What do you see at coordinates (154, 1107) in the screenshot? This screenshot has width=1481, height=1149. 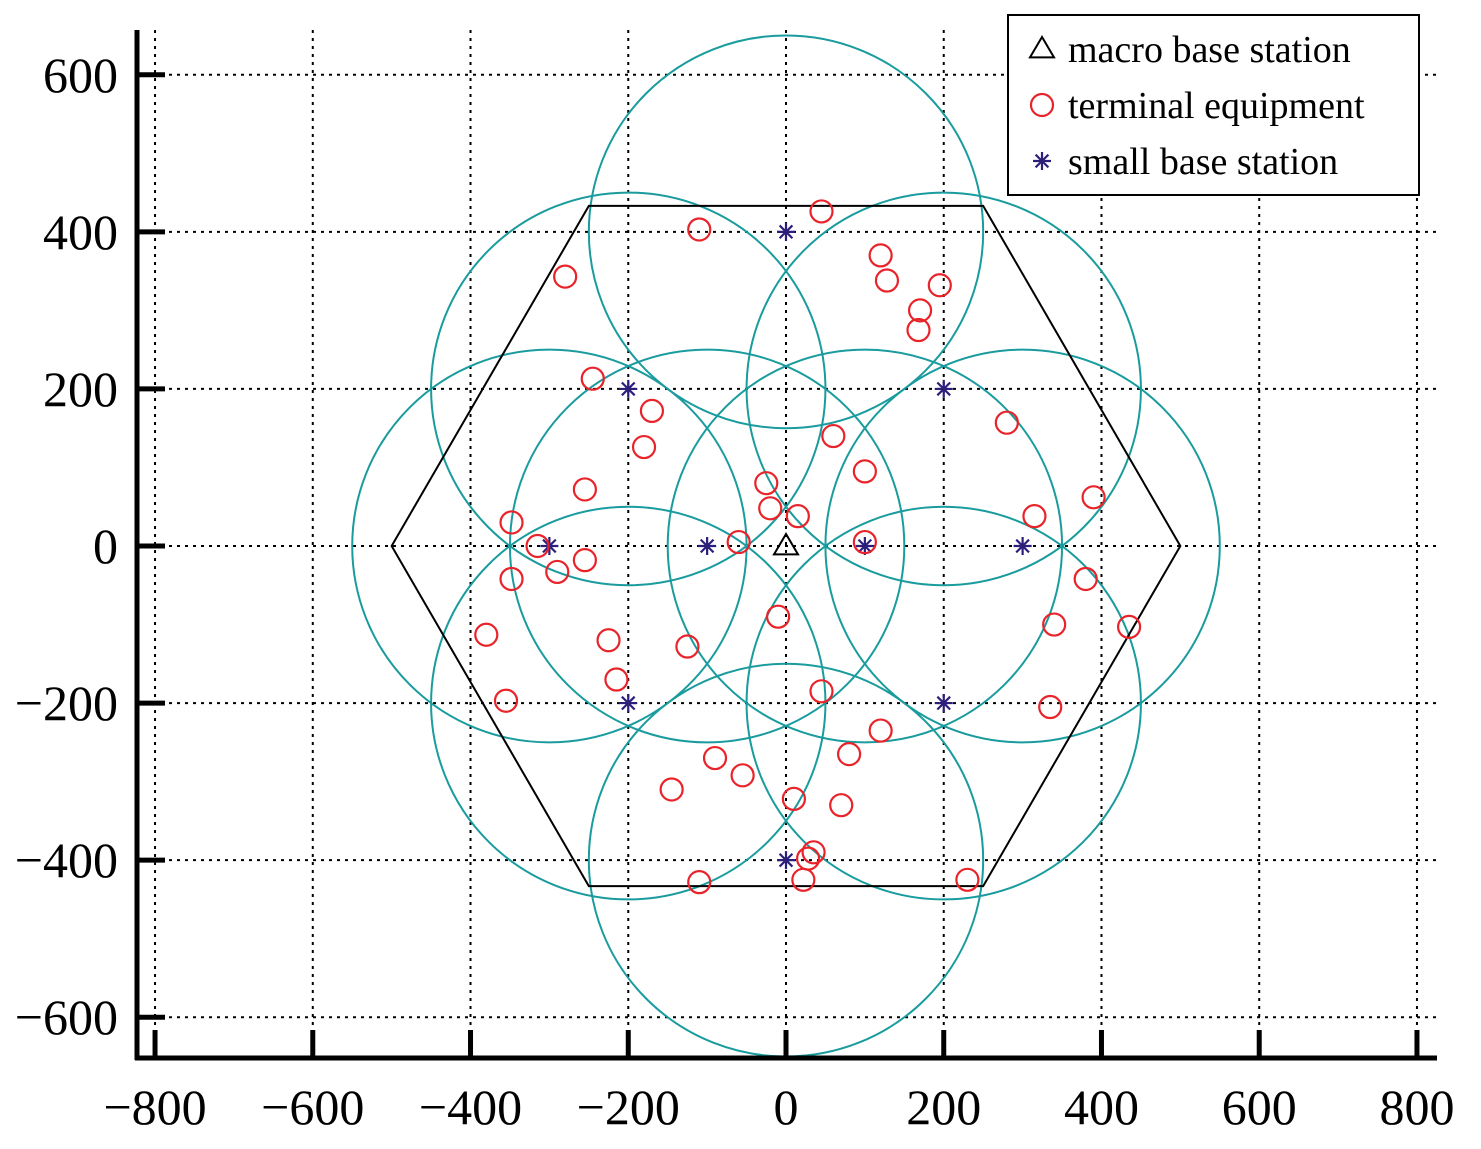 I see `x-tick-label: −800` at bounding box center [154, 1107].